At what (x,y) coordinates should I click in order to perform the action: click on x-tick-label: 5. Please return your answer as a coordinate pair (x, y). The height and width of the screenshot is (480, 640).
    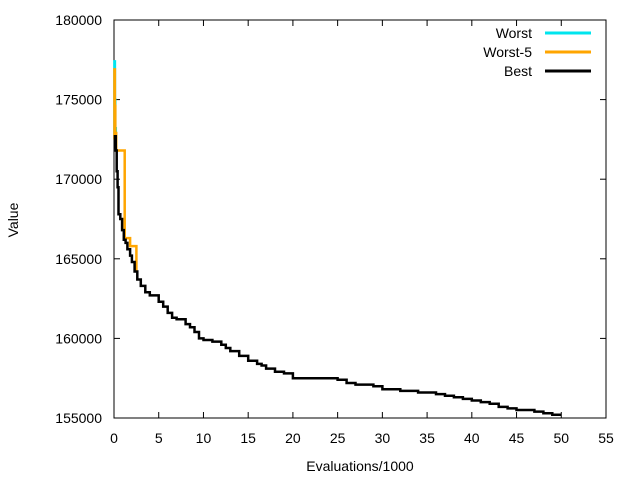
    Looking at the image, I should click on (159, 438).